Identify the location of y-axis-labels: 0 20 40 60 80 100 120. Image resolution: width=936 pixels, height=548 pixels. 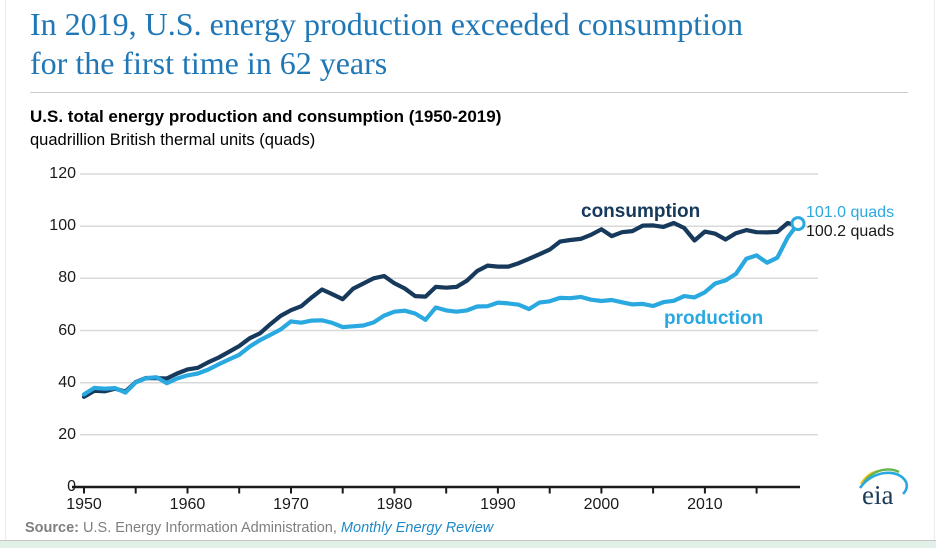
(53, 274).